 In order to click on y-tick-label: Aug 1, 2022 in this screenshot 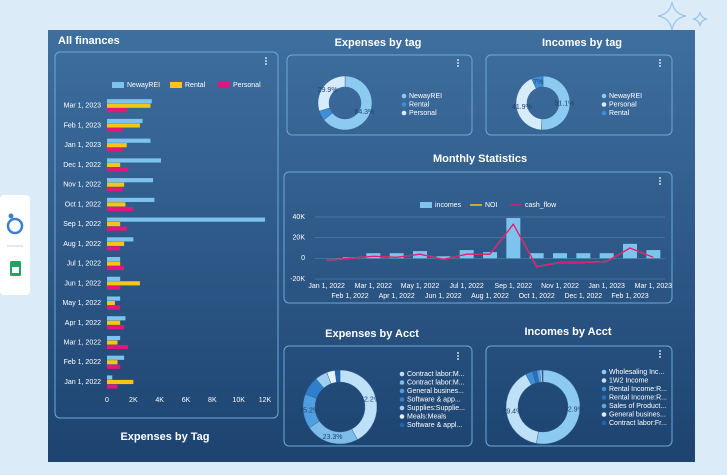, I will do `click(82, 244)`.